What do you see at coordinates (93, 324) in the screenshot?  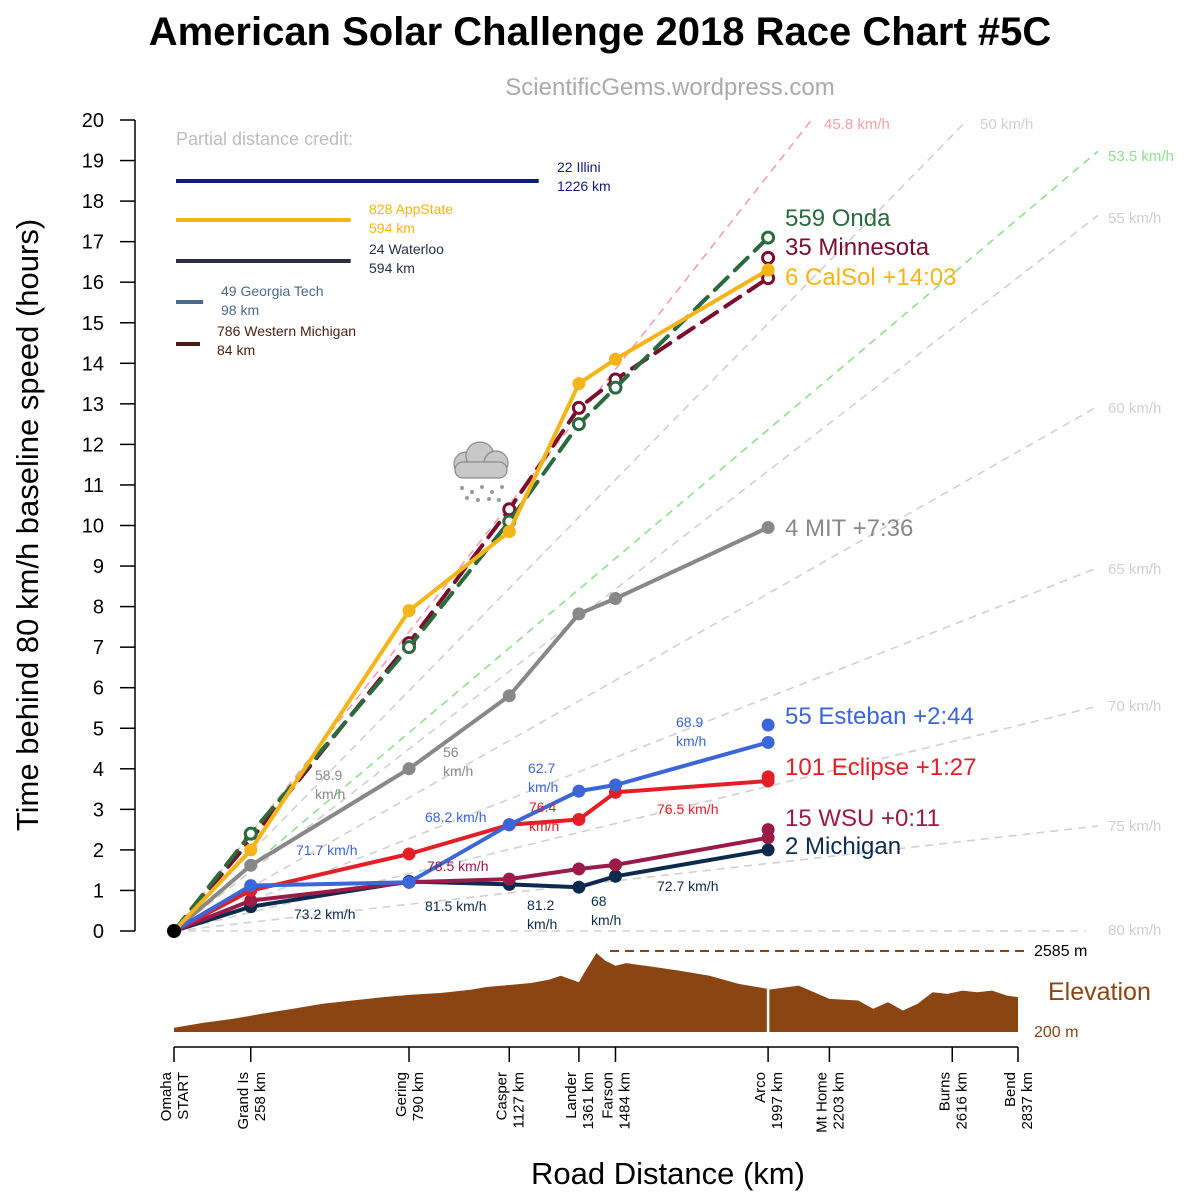 I see `y-tick-label: 15` at bounding box center [93, 324].